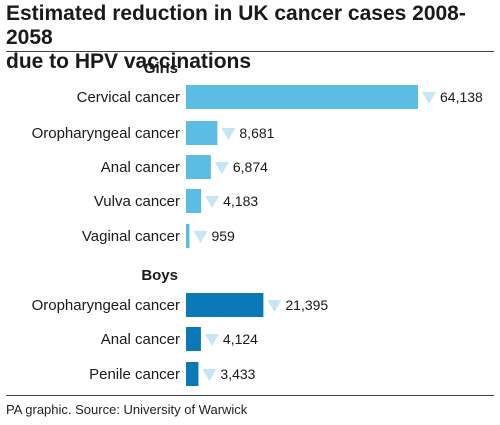 Image resolution: width=500 pixels, height=425 pixels. Describe the element at coordinates (131, 236) in the screenshot. I see `category-label: Vaginal cancer` at that location.